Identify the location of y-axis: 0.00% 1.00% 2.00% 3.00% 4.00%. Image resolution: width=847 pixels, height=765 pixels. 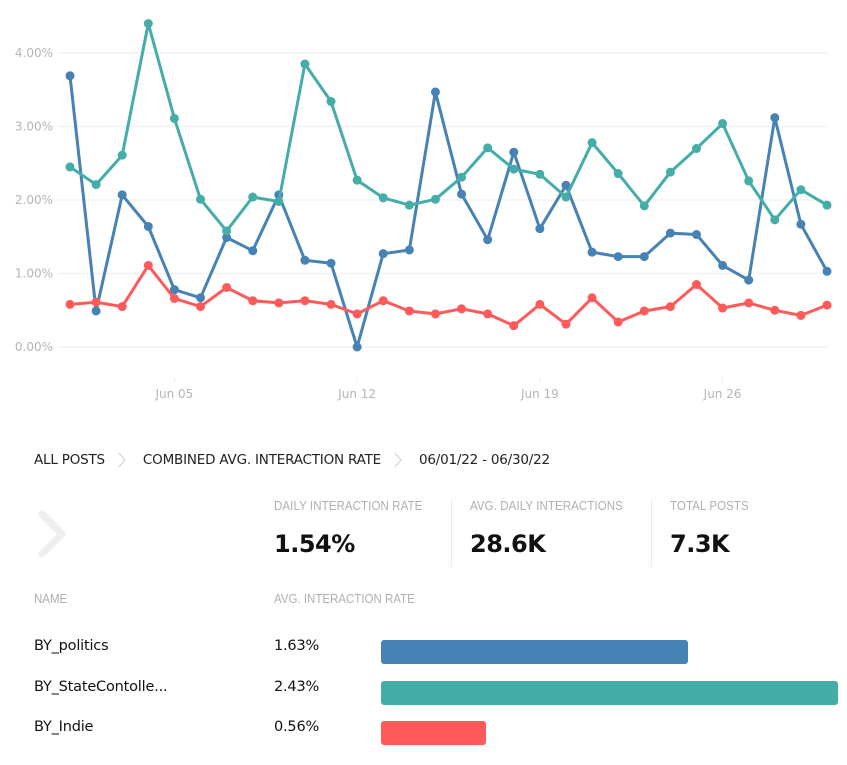
(34, 200).